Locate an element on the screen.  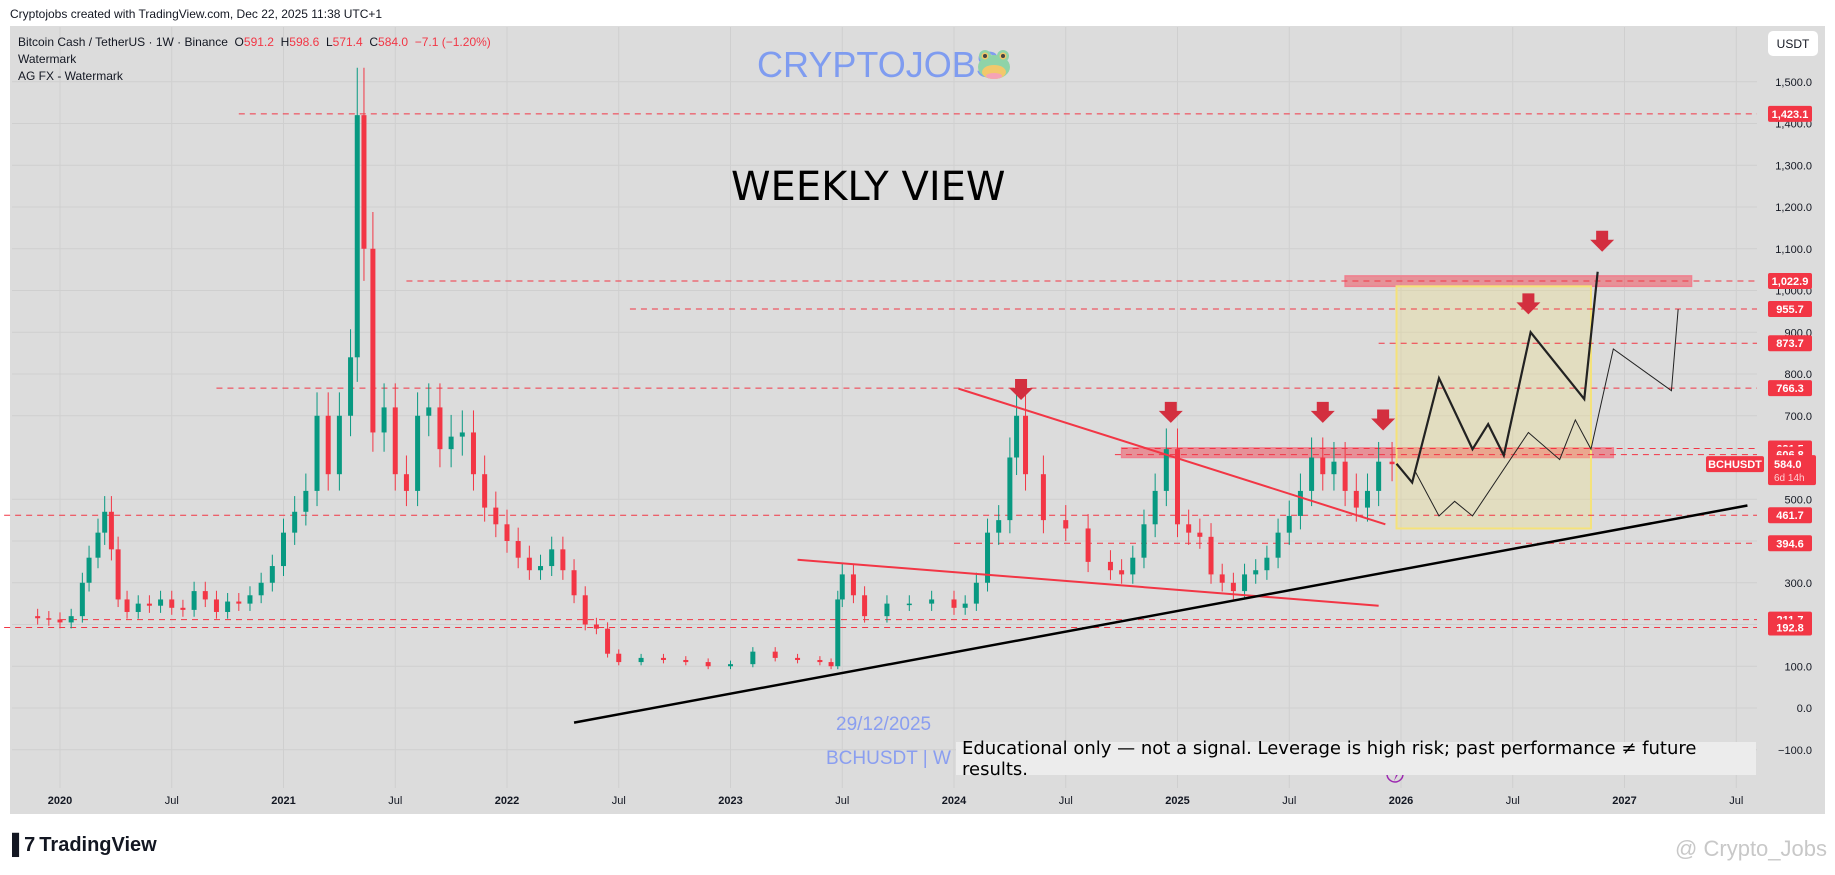
time-tick-label: 2027 is located at coordinates (1624, 801).